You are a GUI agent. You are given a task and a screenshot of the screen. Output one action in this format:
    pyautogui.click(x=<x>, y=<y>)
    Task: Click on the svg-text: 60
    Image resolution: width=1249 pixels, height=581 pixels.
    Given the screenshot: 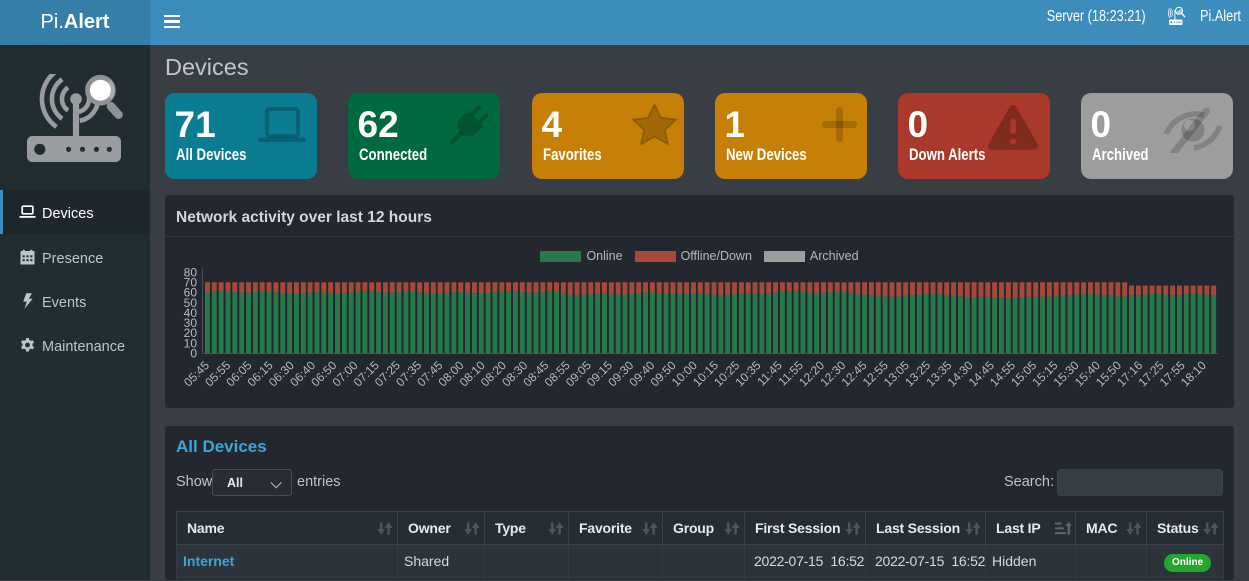 What is the action you would take?
    pyautogui.click(x=191, y=293)
    